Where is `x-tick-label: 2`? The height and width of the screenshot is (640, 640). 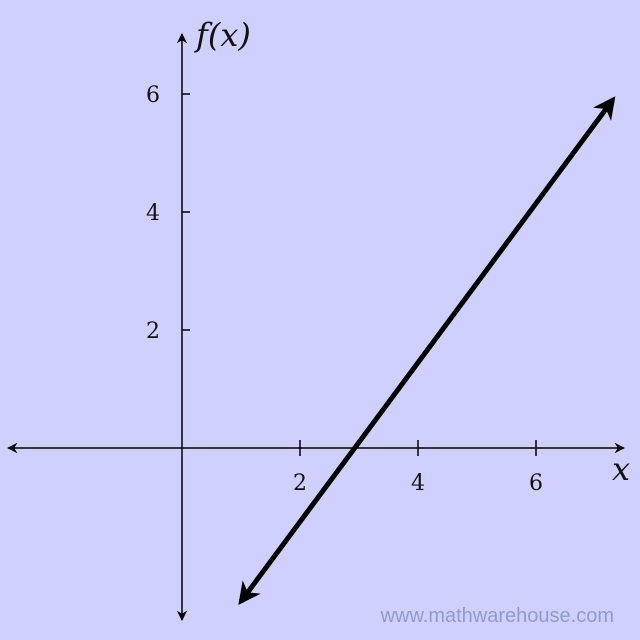
x-tick-label: 2 is located at coordinates (300, 483).